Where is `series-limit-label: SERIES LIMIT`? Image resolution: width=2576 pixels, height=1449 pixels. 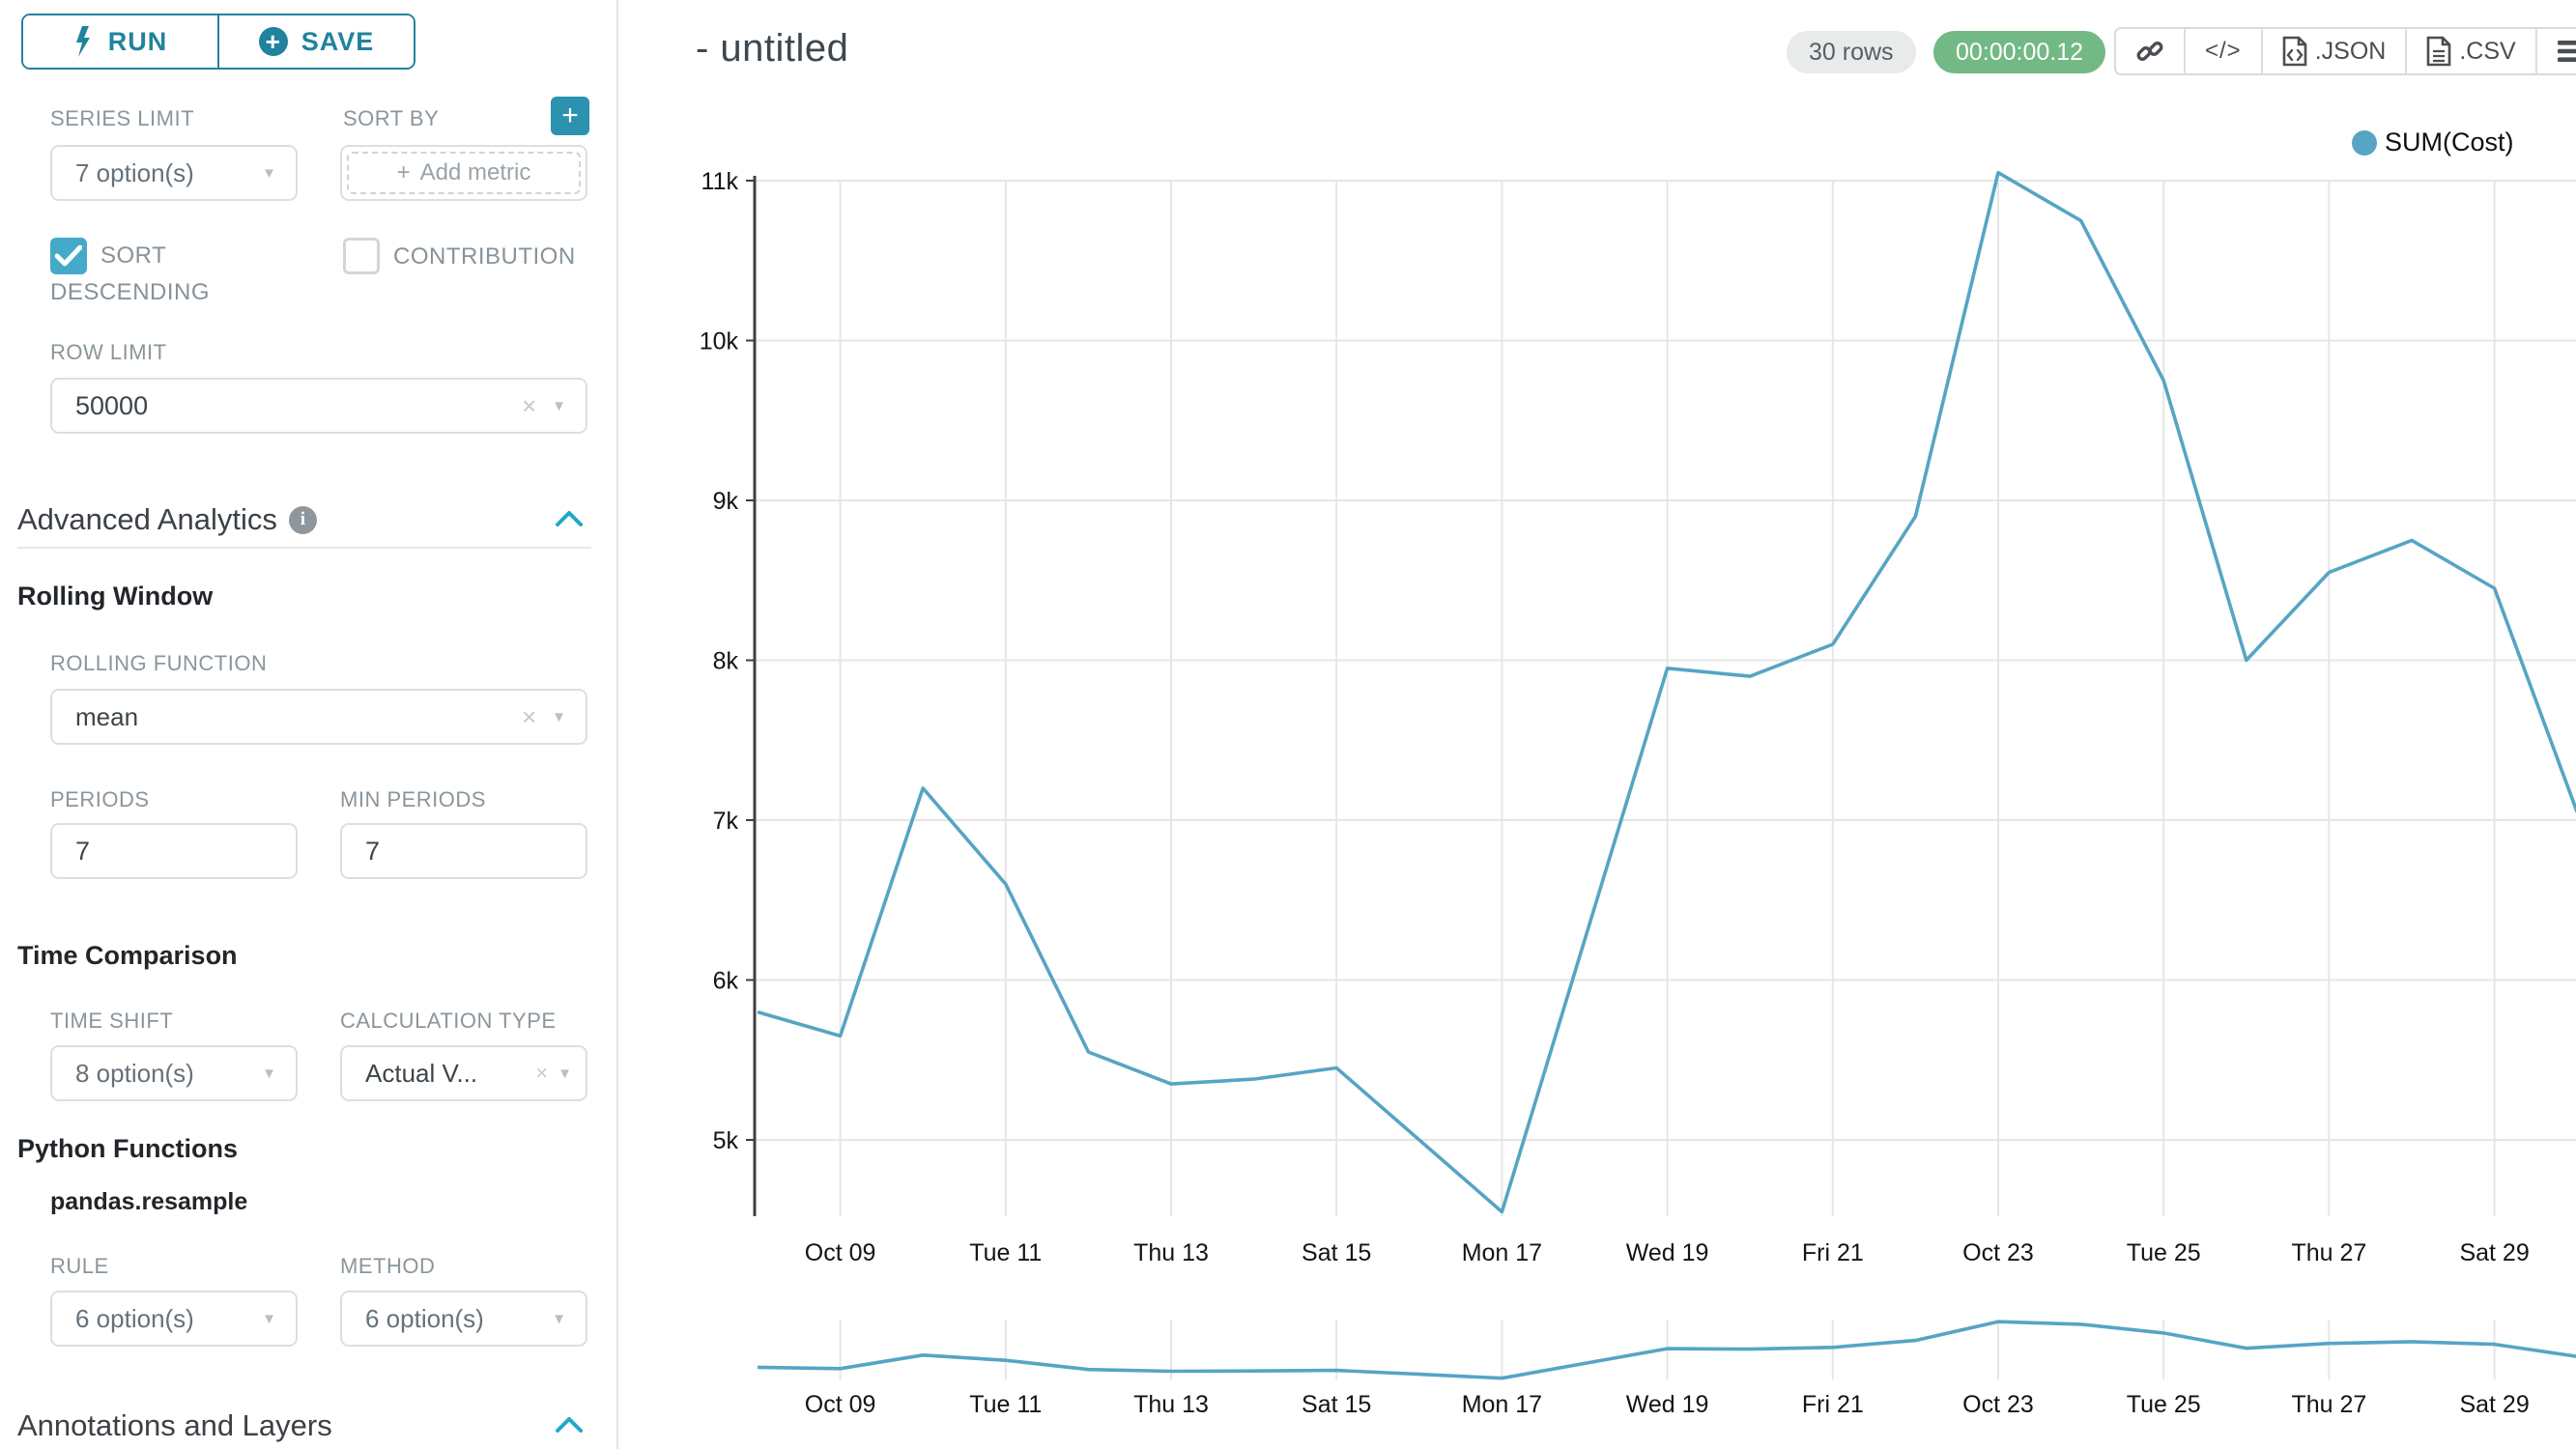
series-limit-label: SERIES LIMIT is located at coordinates (123, 118).